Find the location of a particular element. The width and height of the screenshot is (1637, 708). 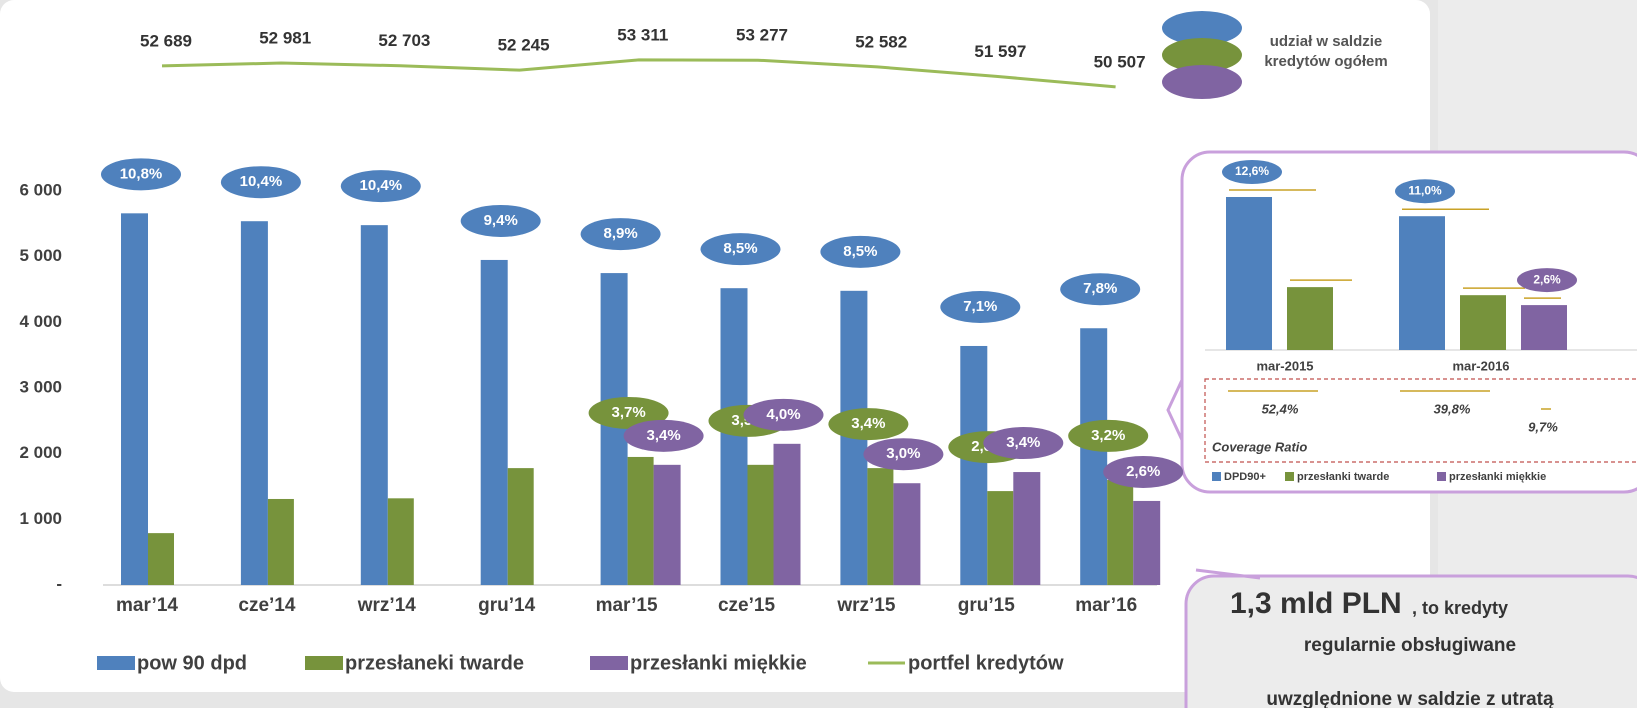

x-tick-label: mar’14 is located at coordinates (147, 605).